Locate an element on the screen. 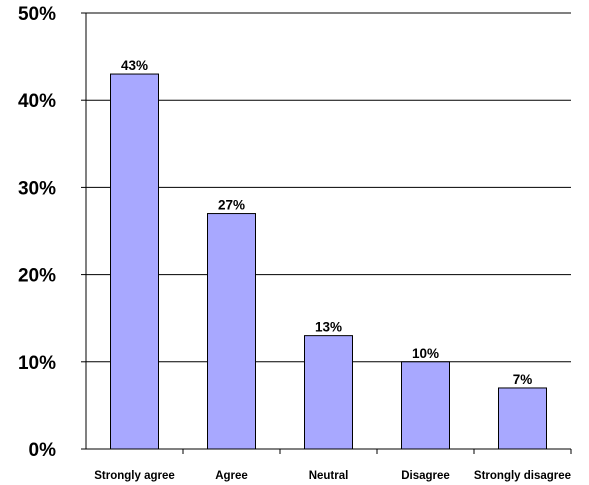 The width and height of the screenshot is (589, 485). y-tick-label: 30% is located at coordinates (37, 188).